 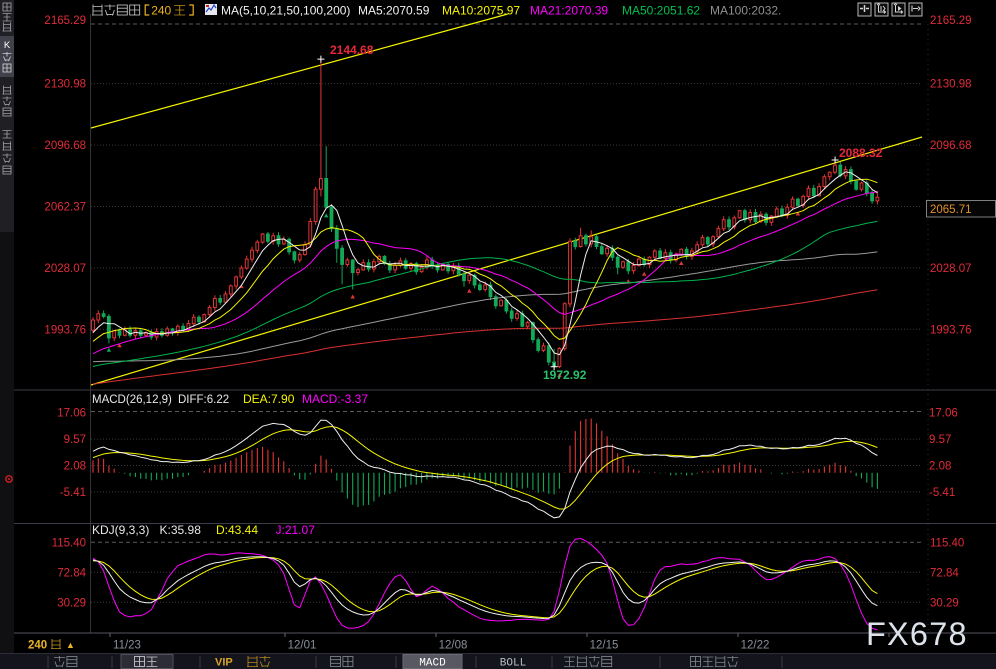 What do you see at coordinates (296, 530) in the screenshot?
I see `svg-text: J:21.07` at bounding box center [296, 530].